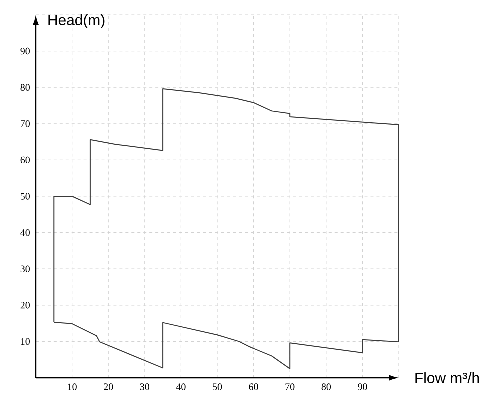 This screenshot has height=404, width=488. Describe the element at coordinates (363, 387) in the screenshot. I see `x-tick-label: 90` at that location.